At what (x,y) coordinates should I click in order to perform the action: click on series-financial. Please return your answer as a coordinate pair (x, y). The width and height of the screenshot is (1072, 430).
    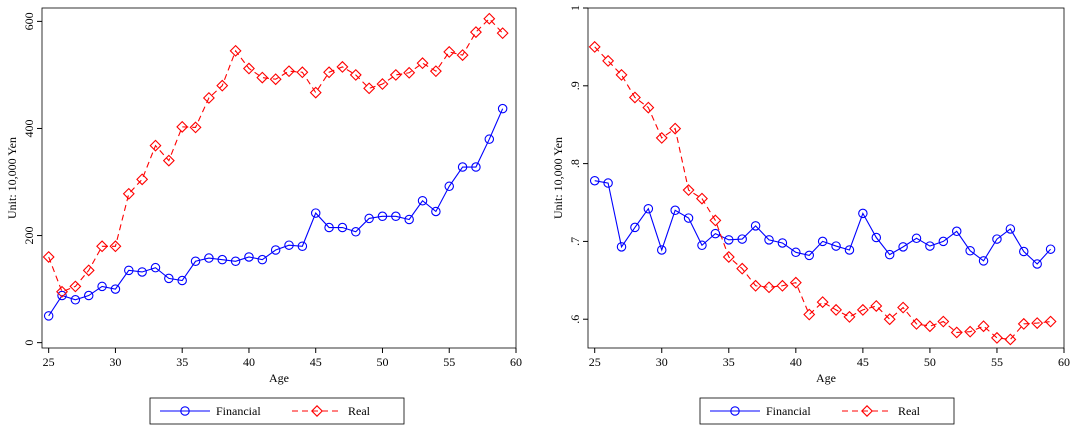
    Looking at the image, I should click on (822, 222).